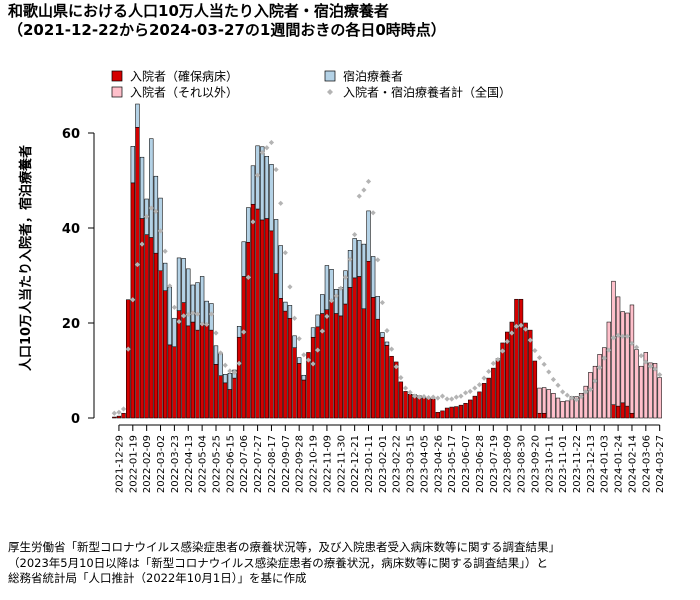 This screenshot has width=700, height=600. What do you see at coordinates (71, 134) in the screenshot?
I see `y-tick-label-60: 60` at bounding box center [71, 134].